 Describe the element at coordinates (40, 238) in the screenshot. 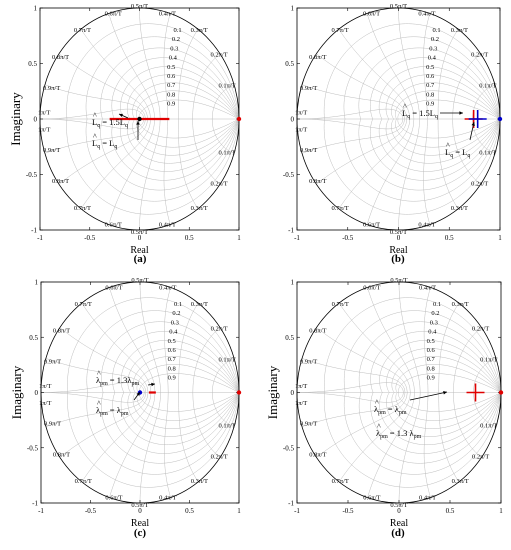

I see `x-tick-label: -1` at that location.